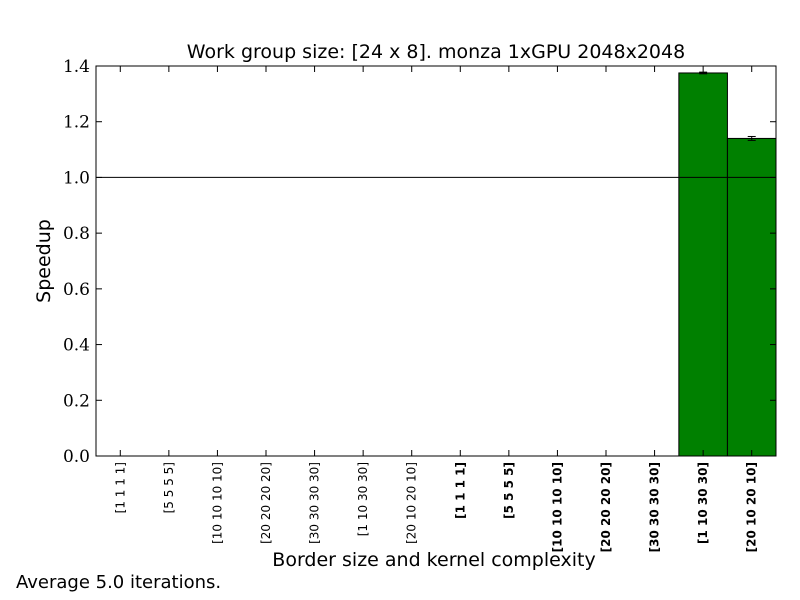 The image size is (800, 600). I want to click on y-tick-label: 1.0, so click(76, 178).